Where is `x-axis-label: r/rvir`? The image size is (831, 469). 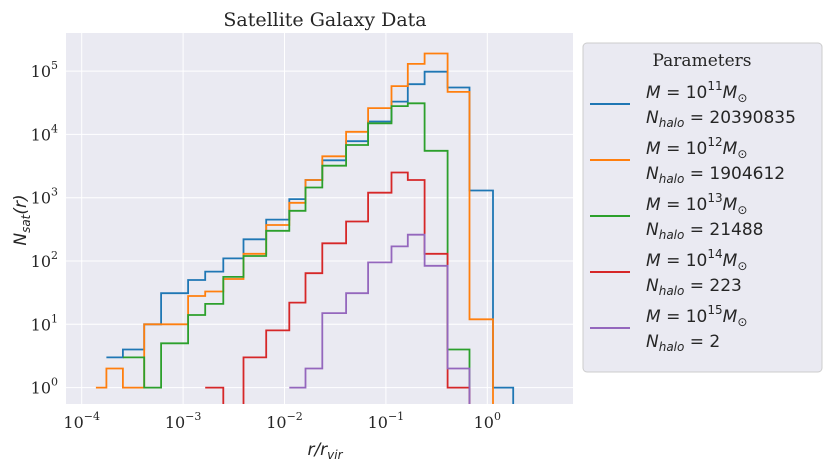 x-axis-label: r/rvir is located at coordinates (325, 451).